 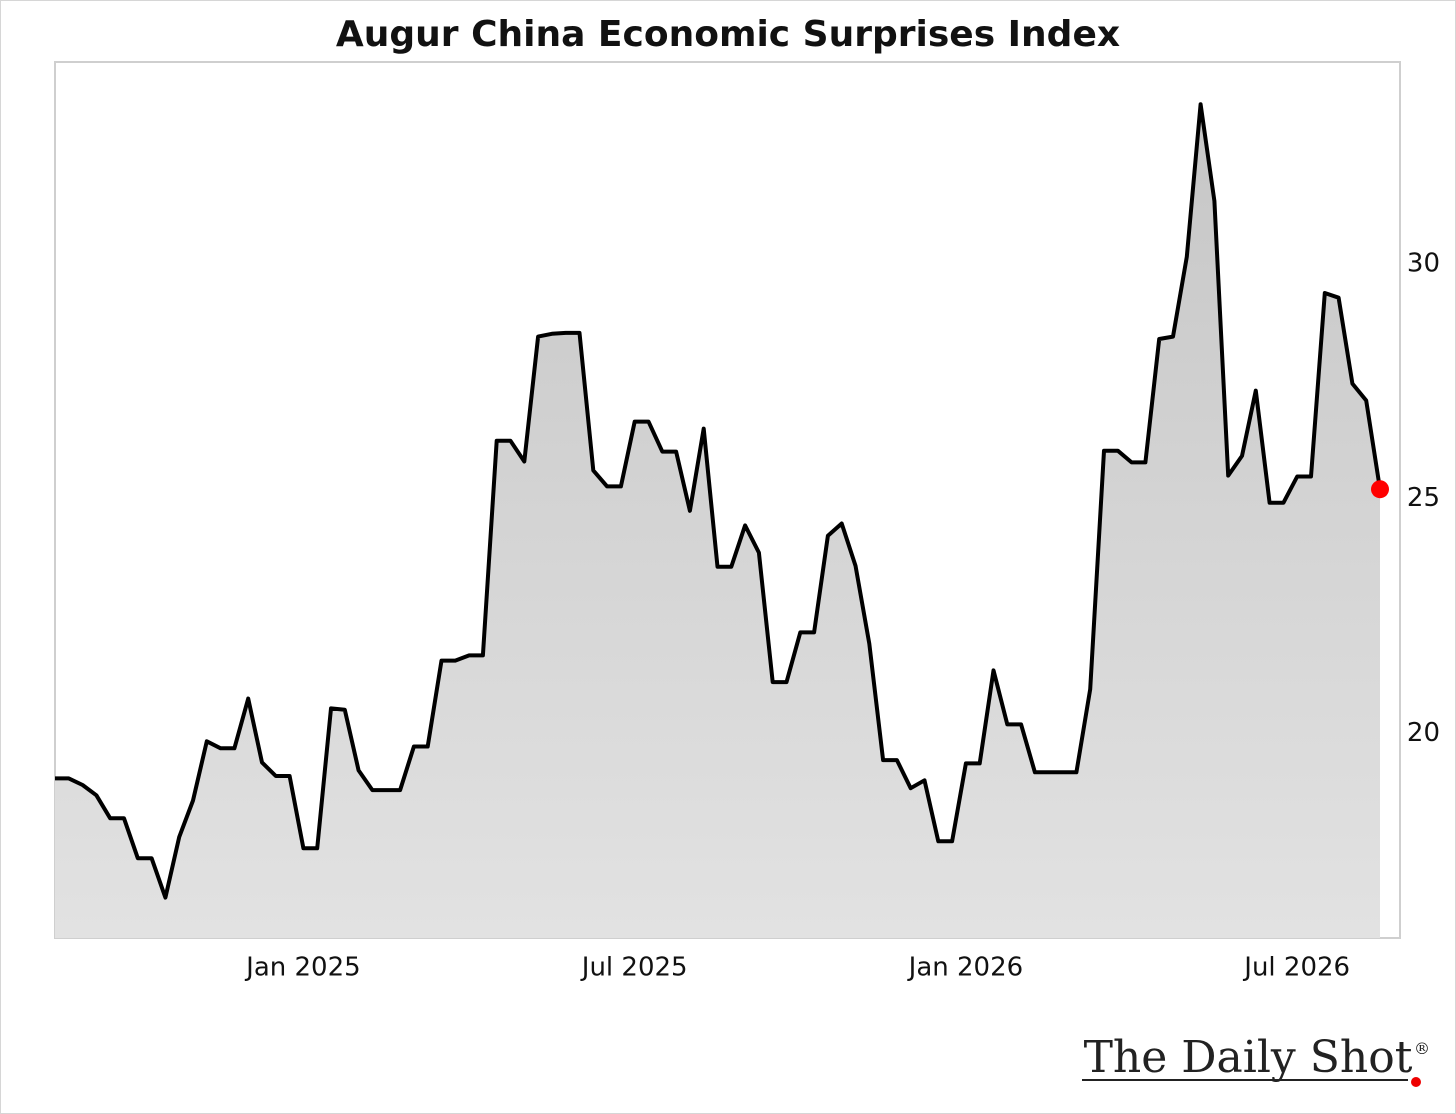 What do you see at coordinates (1422, 1048) in the screenshot?
I see `brand-mark: ®` at bounding box center [1422, 1048].